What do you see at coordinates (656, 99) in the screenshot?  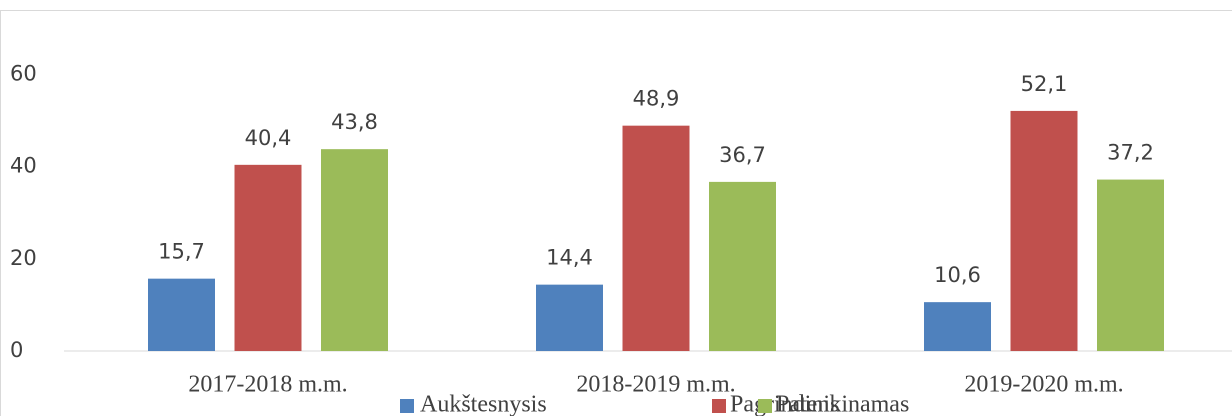 I see `data-label: 48,9` at bounding box center [656, 99].